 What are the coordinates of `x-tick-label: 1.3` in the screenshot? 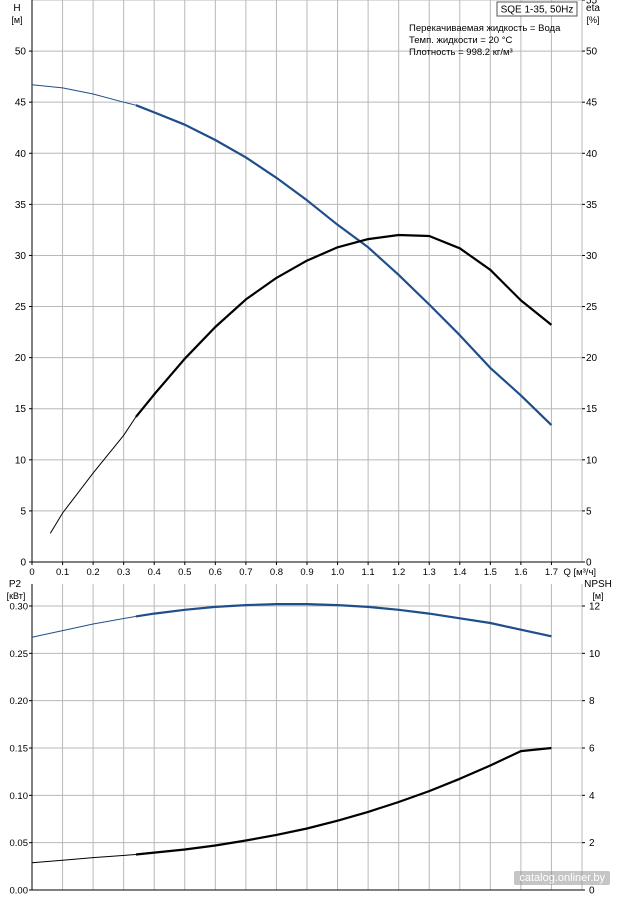 It's located at (429, 572).